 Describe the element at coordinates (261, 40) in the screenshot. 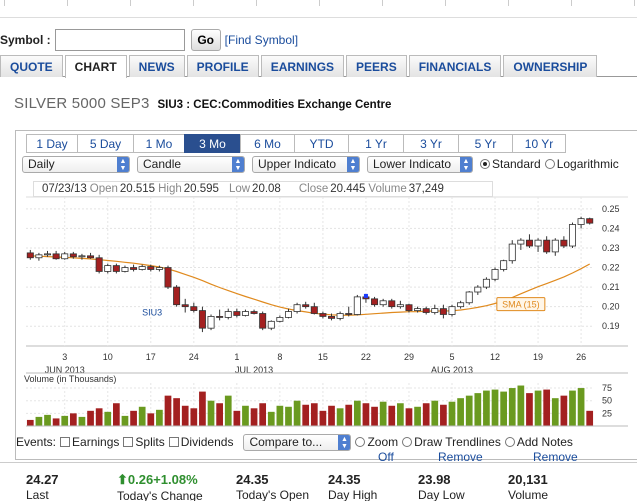

I see `find-symbol-link: [Find Symbol]` at that location.